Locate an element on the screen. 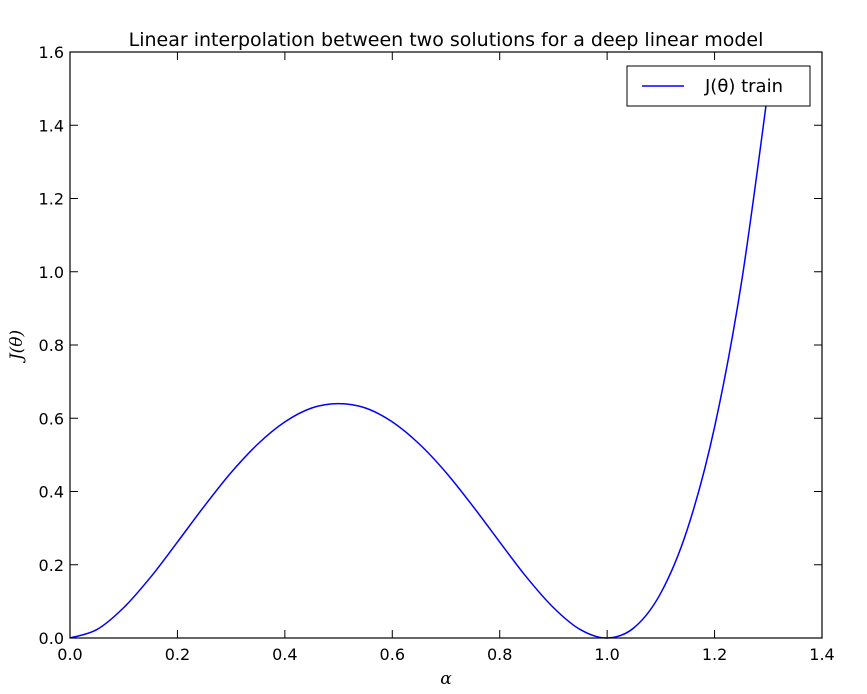 The height and width of the screenshot is (694, 867). x-tick-label: 1.2 is located at coordinates (714, 654).